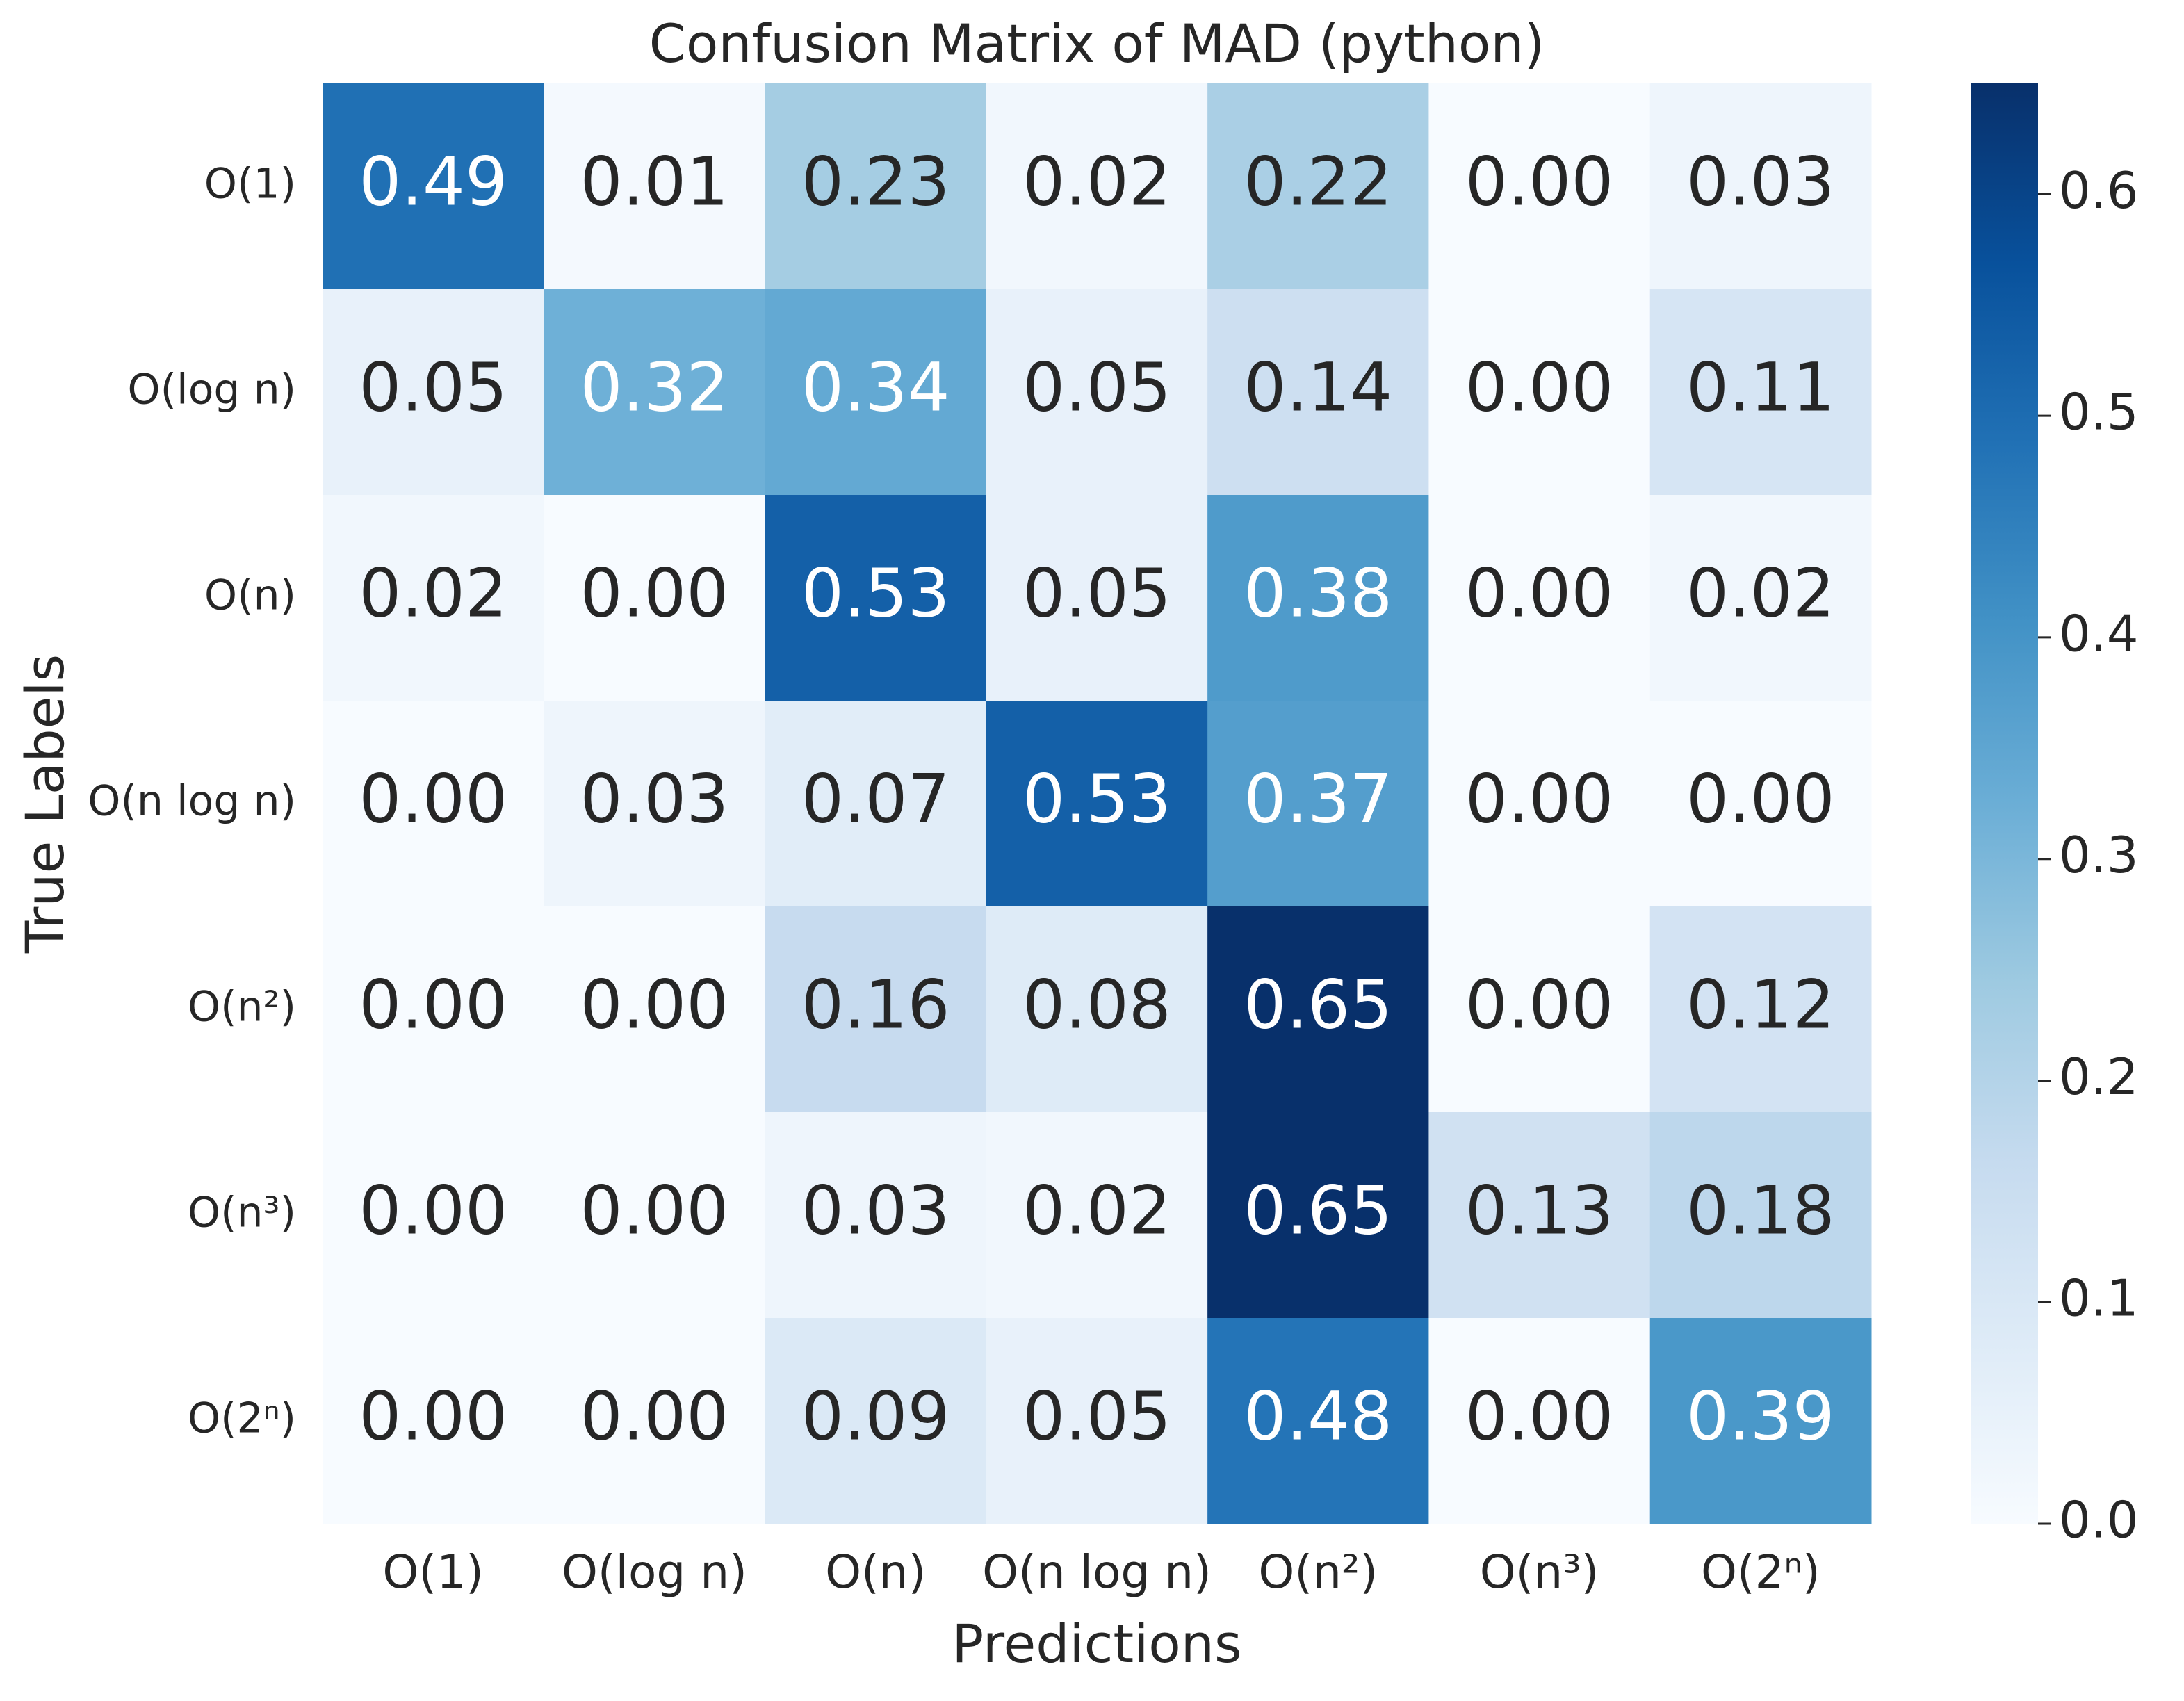 The image size is (2184, 1701). Describe the element at coordinates (242, 1418) in the screenshot. I see `y-tick-label: O(2ⁿ)` at that location.